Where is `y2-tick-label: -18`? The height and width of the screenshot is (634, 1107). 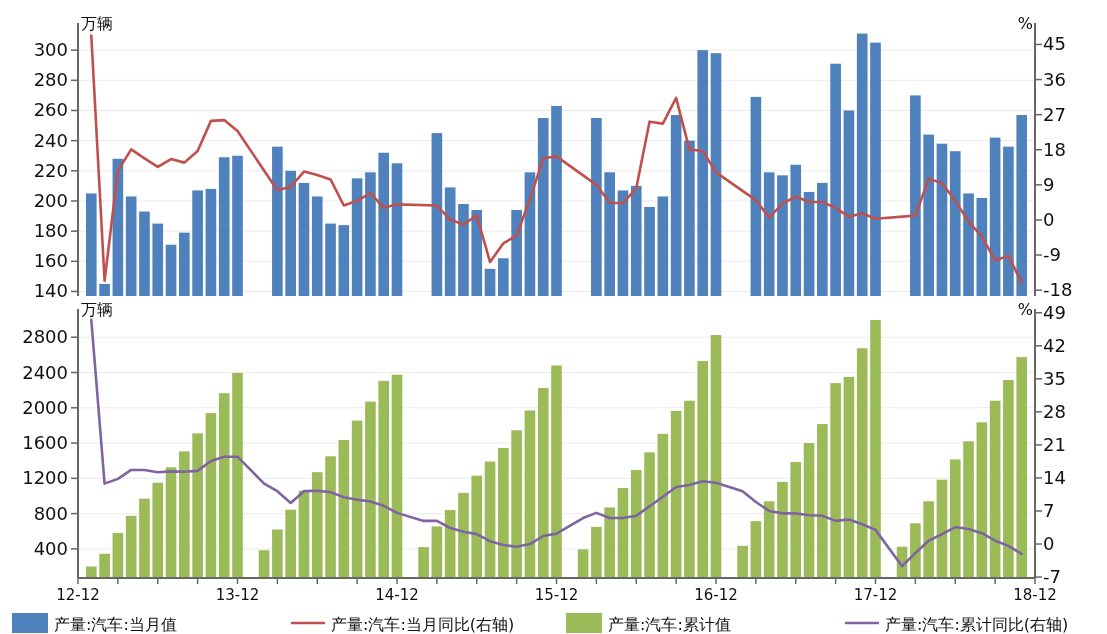
y2-tick-label: -18 is located at coordinates (1058, 290).